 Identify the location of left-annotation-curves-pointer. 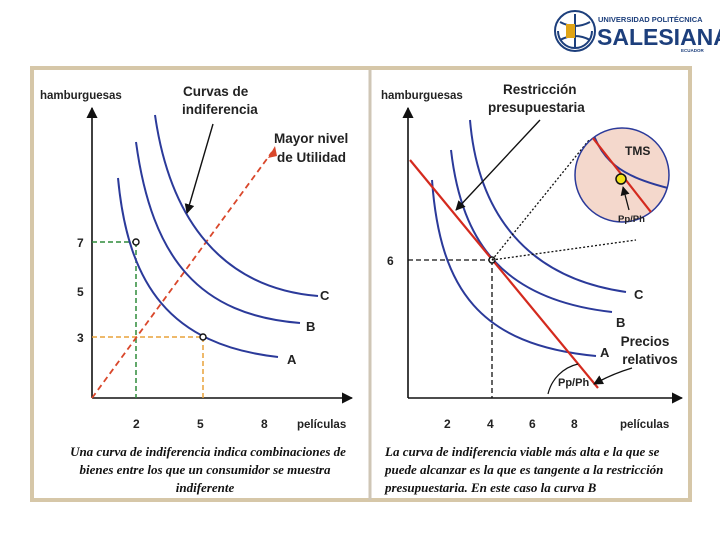
(199, 168).